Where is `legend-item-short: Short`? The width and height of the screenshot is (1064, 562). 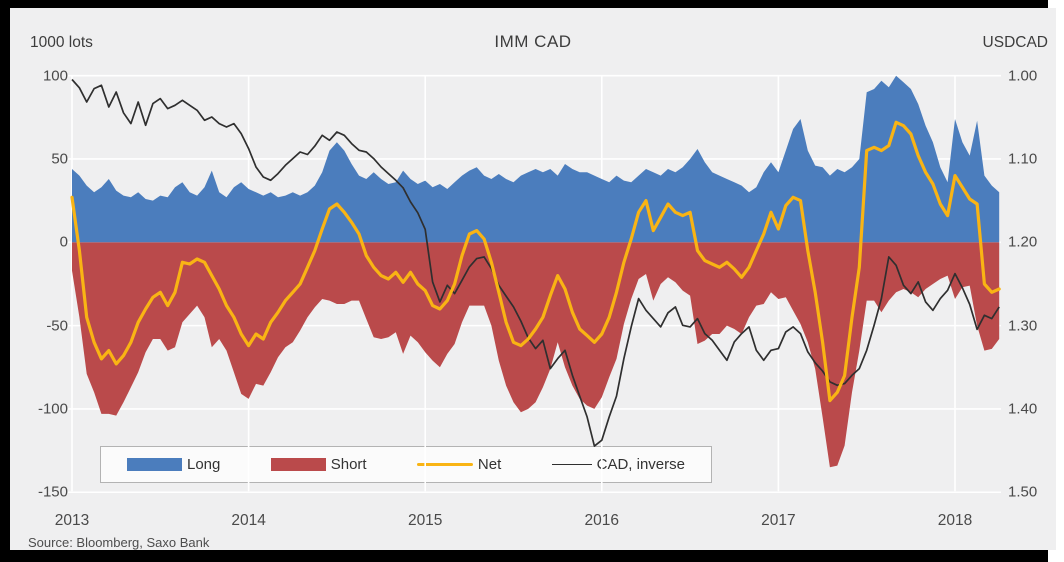
legend-item-short: Short is located at coordinates (318, 464).